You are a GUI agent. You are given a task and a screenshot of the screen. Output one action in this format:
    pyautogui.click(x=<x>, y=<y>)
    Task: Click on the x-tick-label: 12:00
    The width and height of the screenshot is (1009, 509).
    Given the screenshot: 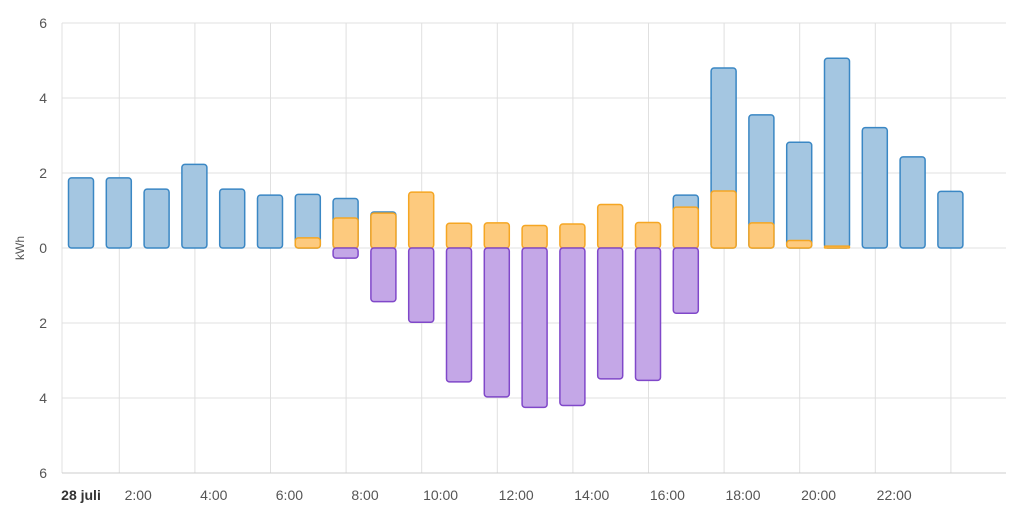 What is the action you would take?
    pyautogui.click(x=516, y=495)
    